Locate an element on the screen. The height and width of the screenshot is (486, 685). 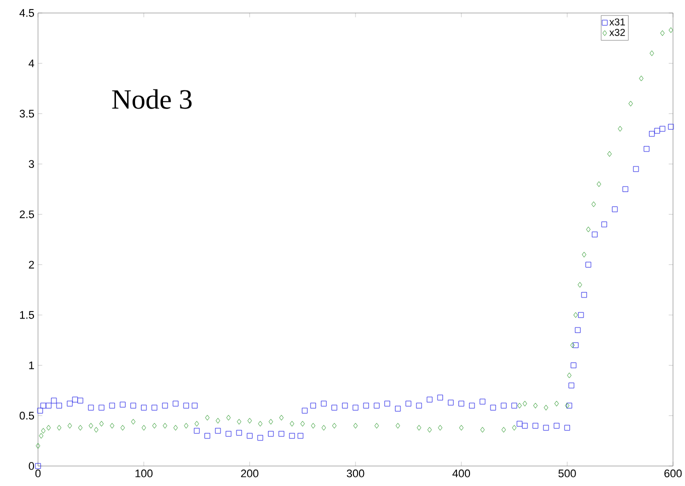
y-tick-label: 3 is located at coordinates (31, 164).